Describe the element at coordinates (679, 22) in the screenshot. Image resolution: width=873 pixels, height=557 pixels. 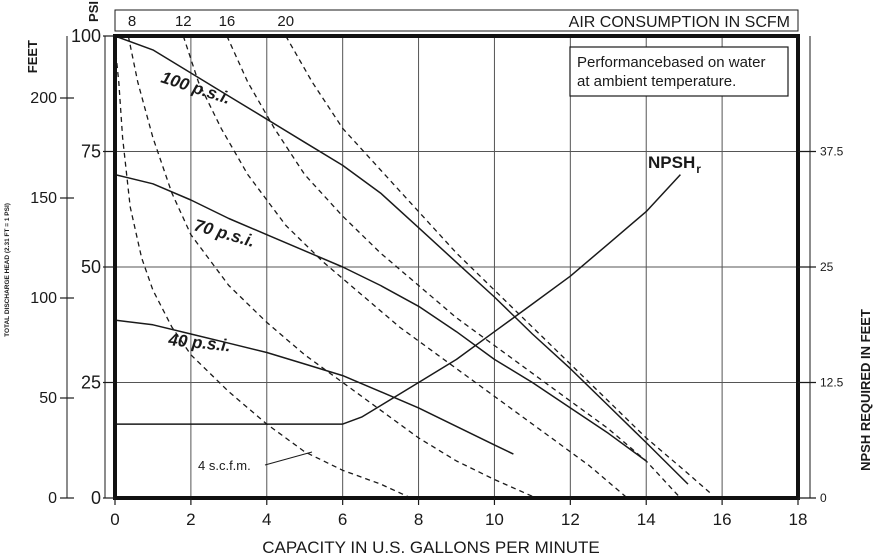
I see `air-consumption-title: AIR CONSUMPTION IN SCFM` at that location.